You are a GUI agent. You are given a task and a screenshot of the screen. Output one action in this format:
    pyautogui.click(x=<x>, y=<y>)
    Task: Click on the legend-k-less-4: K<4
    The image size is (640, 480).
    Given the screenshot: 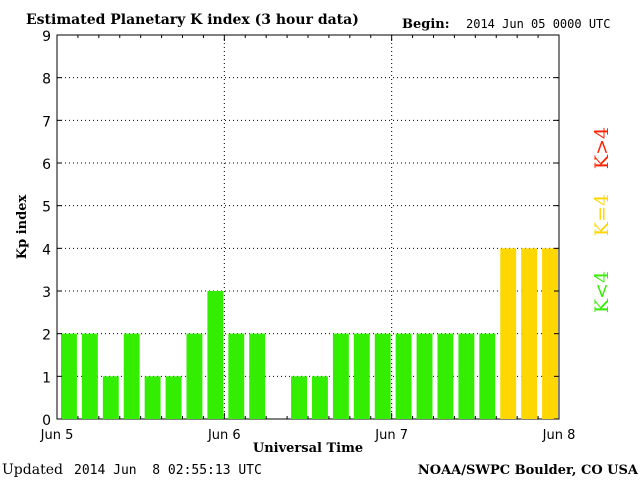 What is the action you would take?
    pyautogui.click(x=602, y=292)
    